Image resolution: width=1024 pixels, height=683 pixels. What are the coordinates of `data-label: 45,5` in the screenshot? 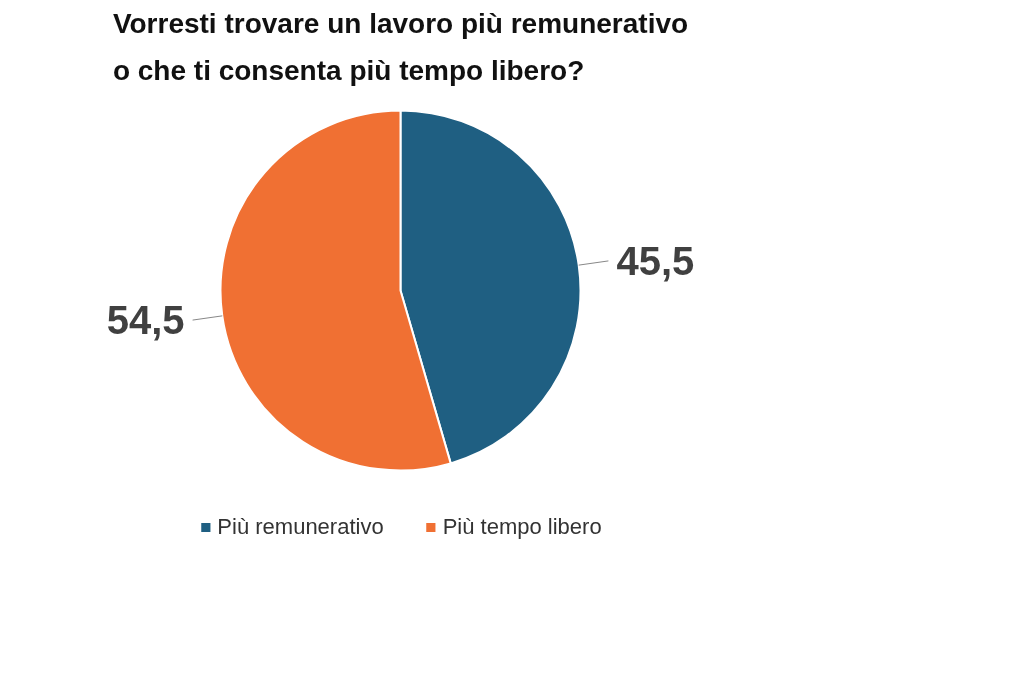 It's located at (655, 260).